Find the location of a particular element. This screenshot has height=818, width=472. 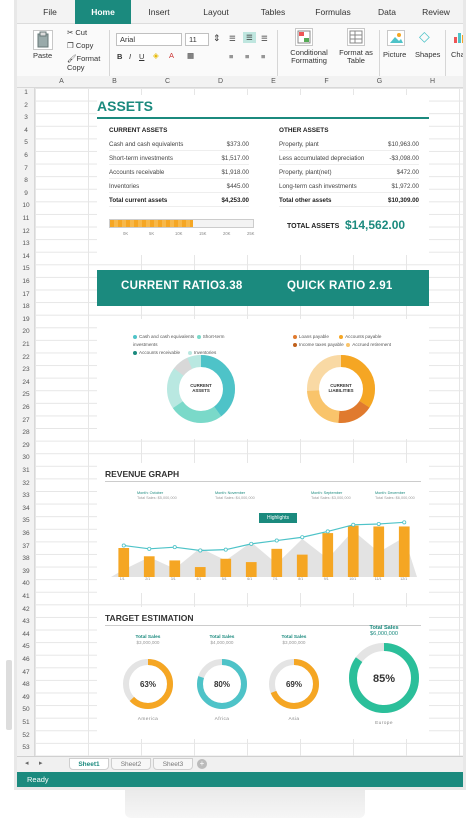

row-header: 1 is located at coordinates (26, 92).